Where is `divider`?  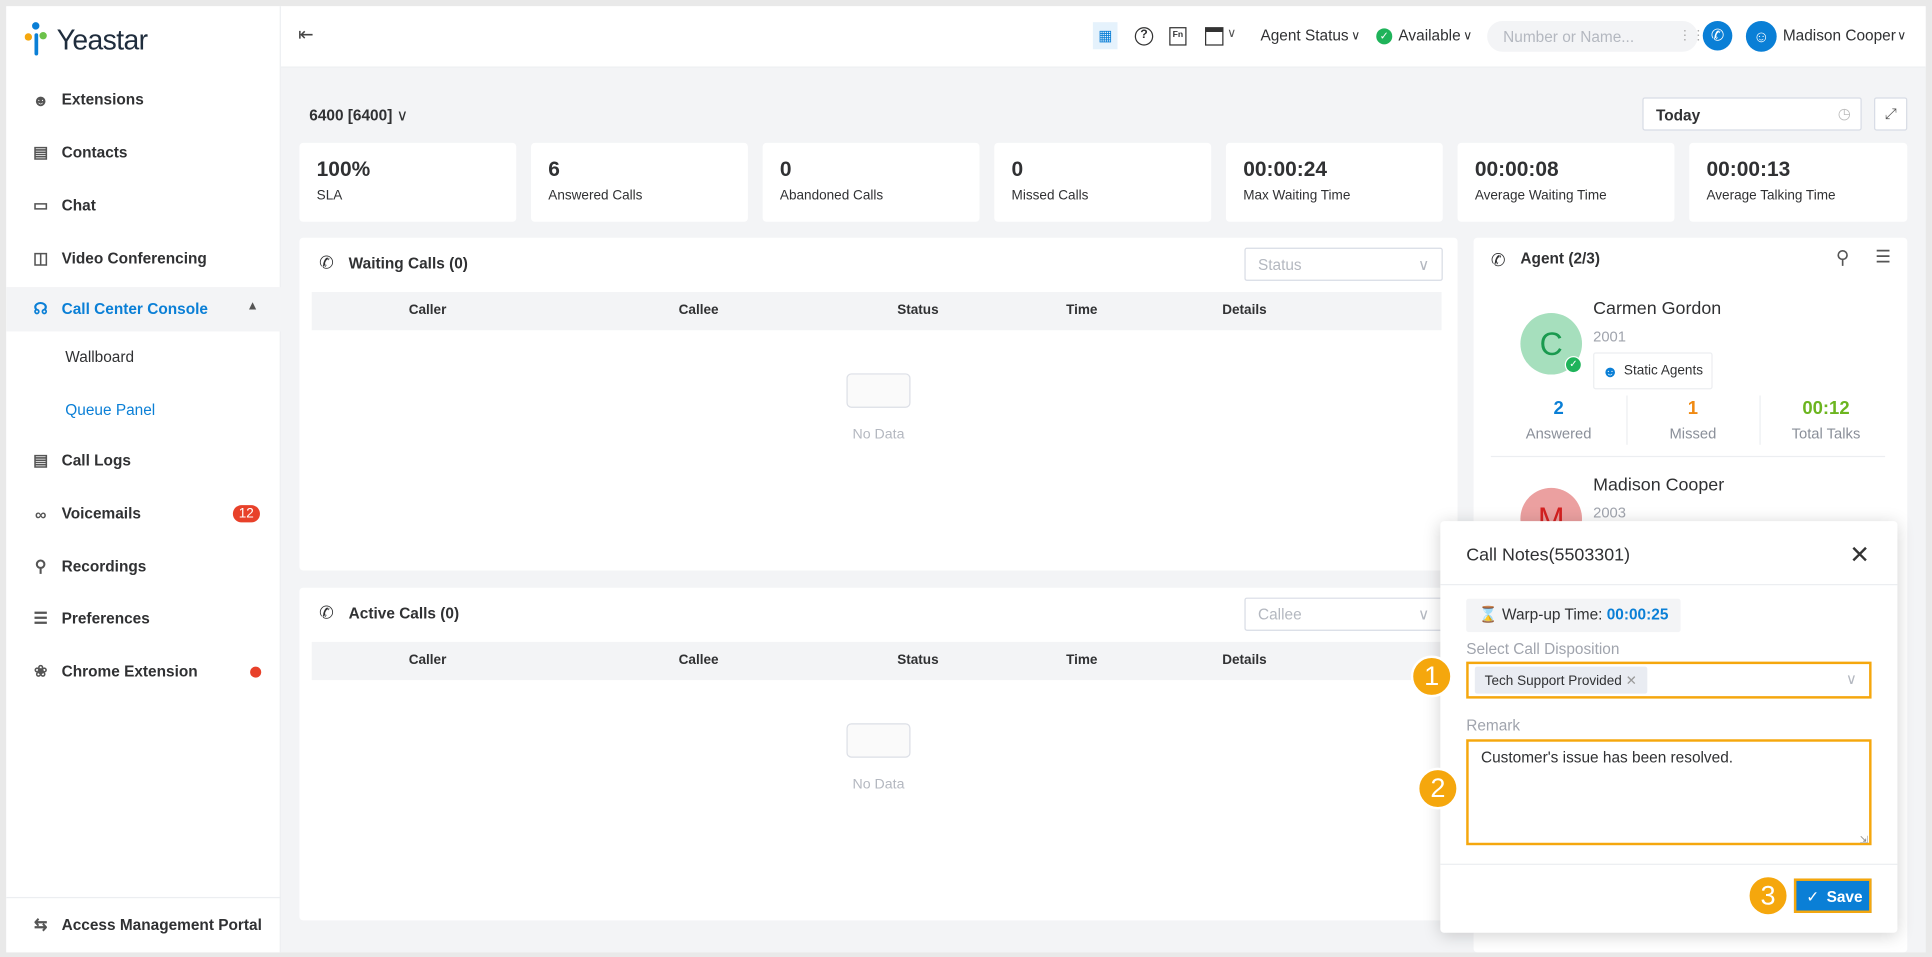 divider is located at coordinates (1627, 420).